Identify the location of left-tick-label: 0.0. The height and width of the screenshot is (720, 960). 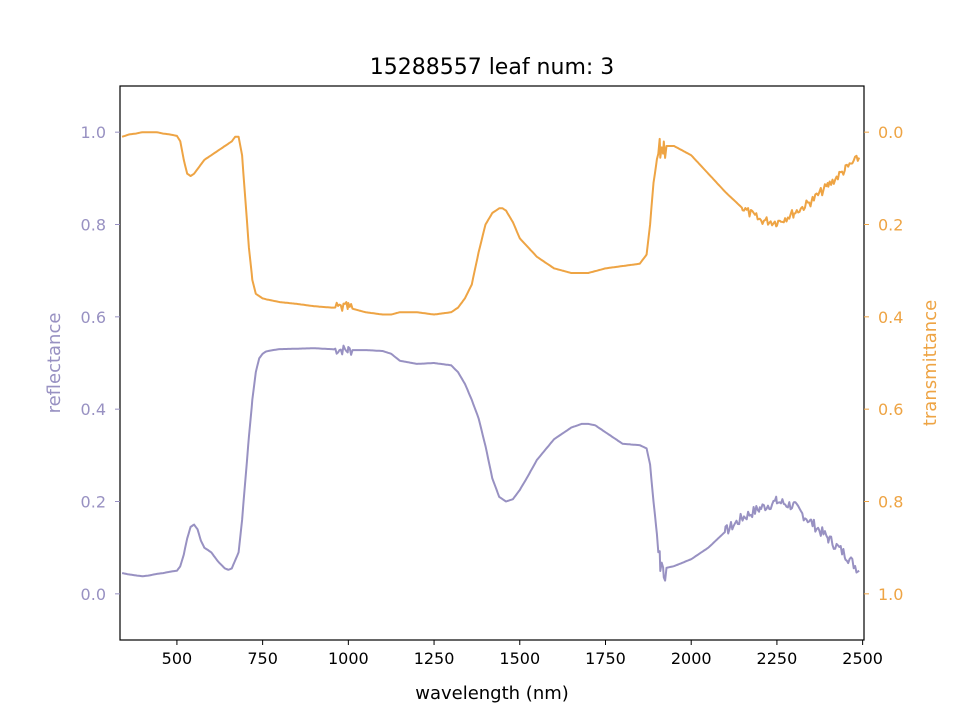
(93, 594).